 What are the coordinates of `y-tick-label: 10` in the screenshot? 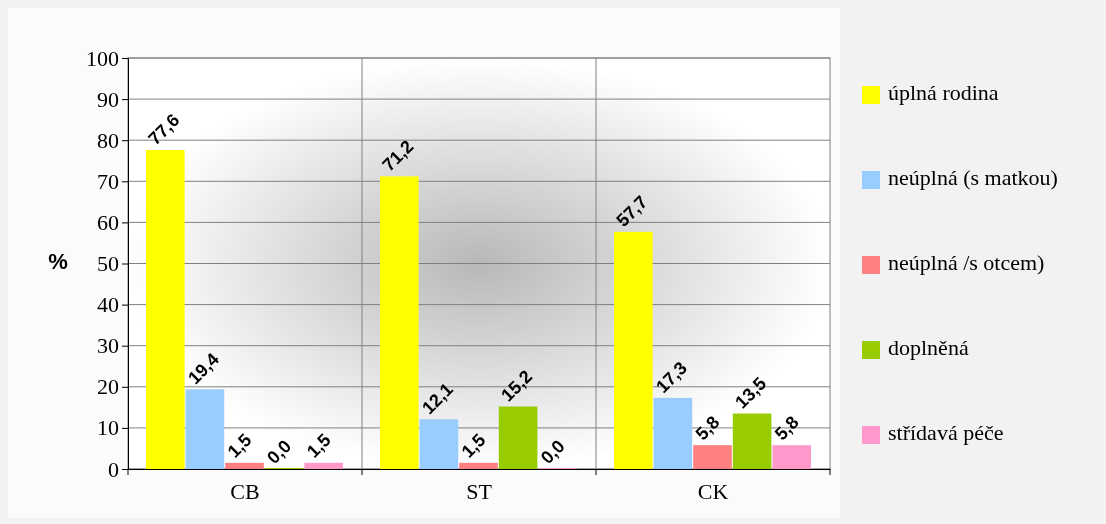 It's located at (108, 428).